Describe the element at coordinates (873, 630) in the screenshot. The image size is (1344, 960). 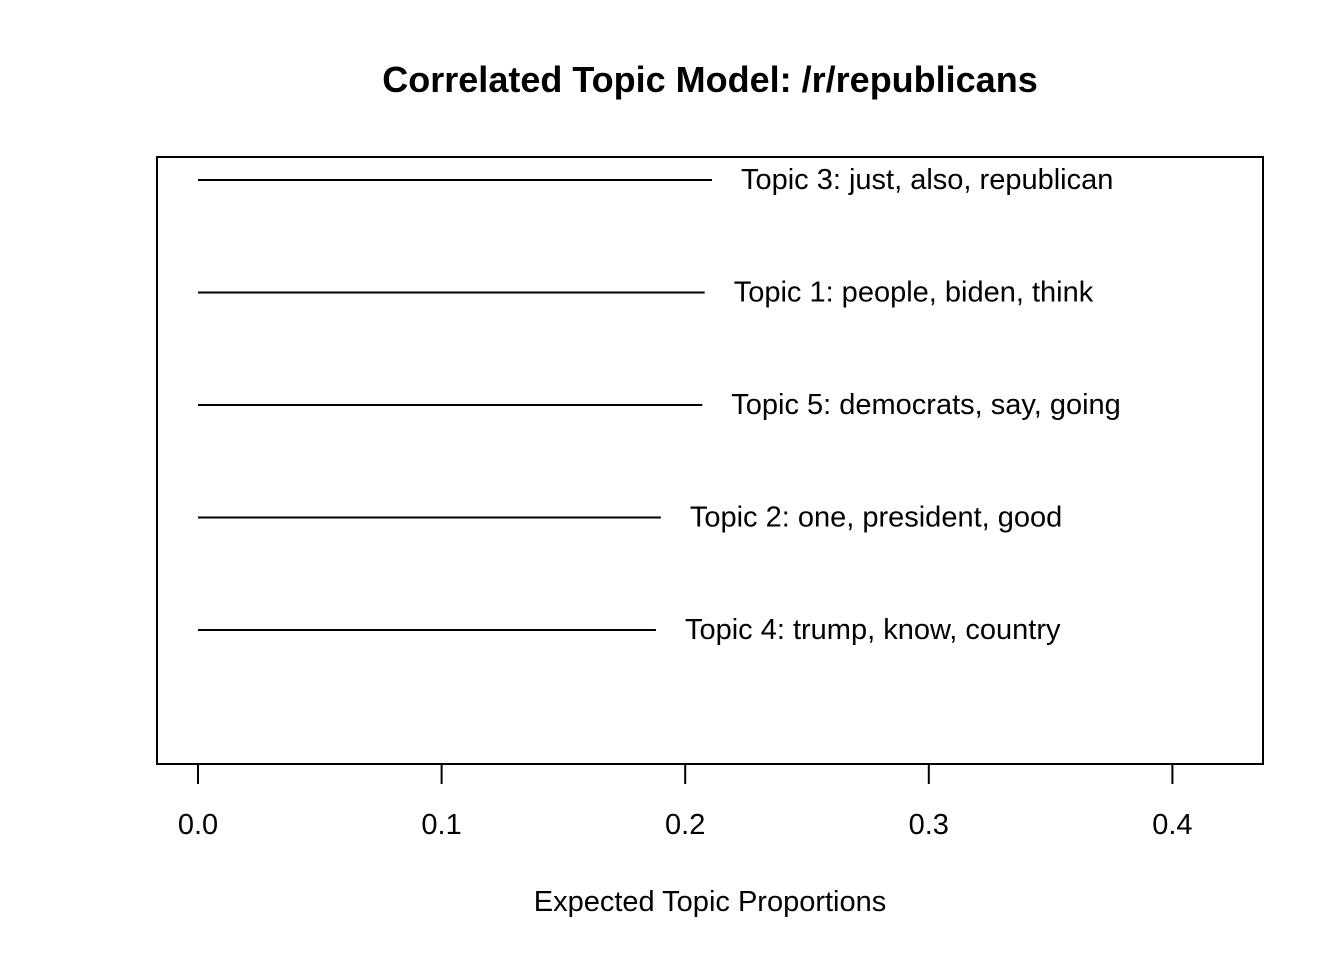
I see `topic-label-5: Topic 4: trump, know, country` at that location.